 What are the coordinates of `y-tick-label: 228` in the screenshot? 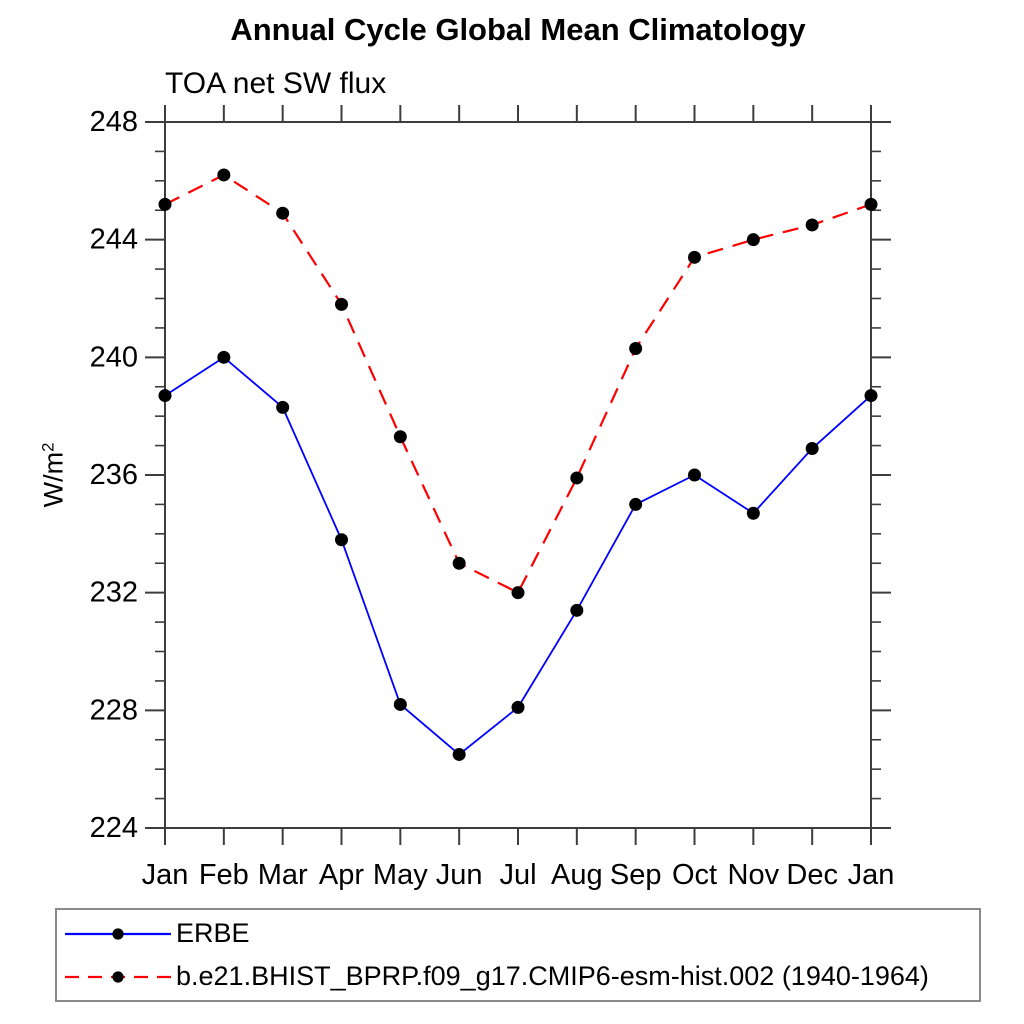 It's located at (114, 710).